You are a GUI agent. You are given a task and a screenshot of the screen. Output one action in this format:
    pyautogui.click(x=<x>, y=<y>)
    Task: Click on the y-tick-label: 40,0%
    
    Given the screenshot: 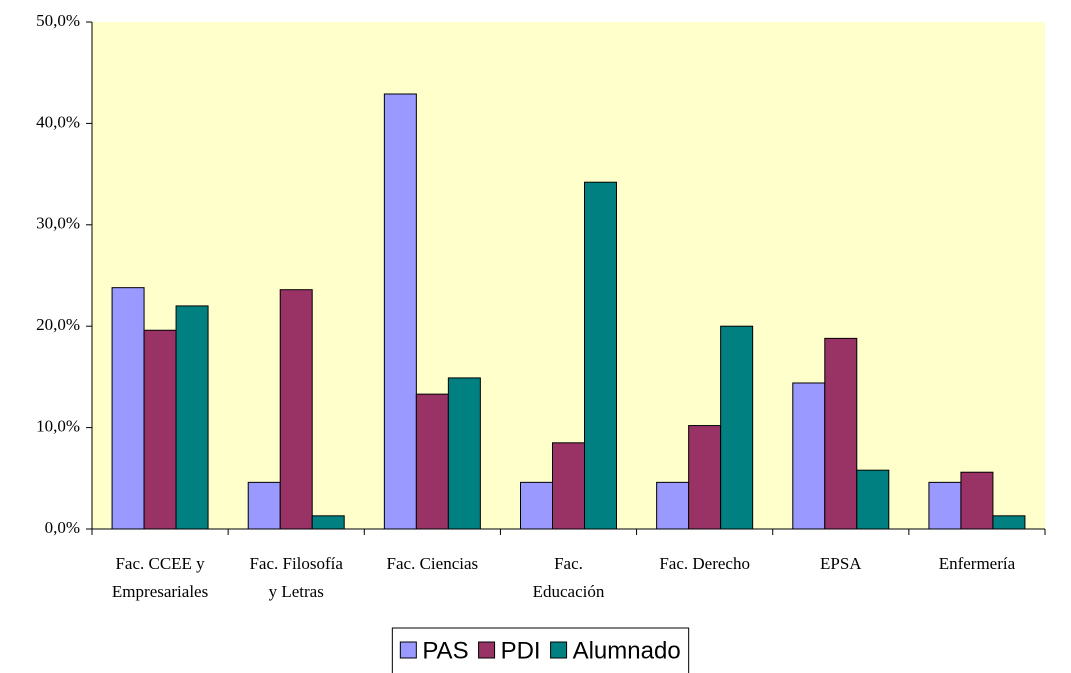 What is the action you would take?
    pyautogui.click(x=58, y=121)
    